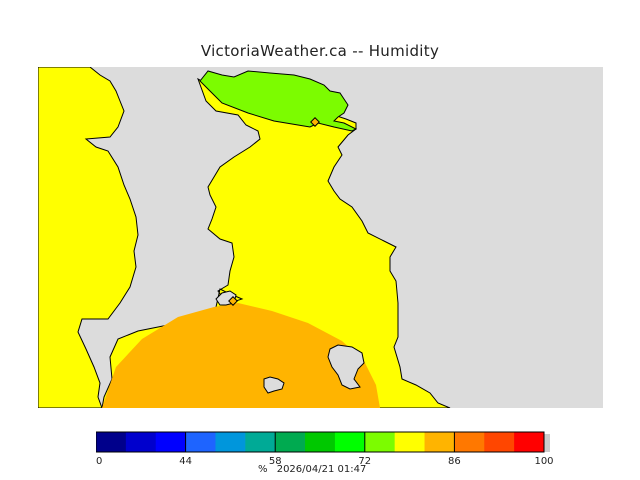  Describe the element at coordinates (274, 385) in the screenshot. I see `island-small` at that location.